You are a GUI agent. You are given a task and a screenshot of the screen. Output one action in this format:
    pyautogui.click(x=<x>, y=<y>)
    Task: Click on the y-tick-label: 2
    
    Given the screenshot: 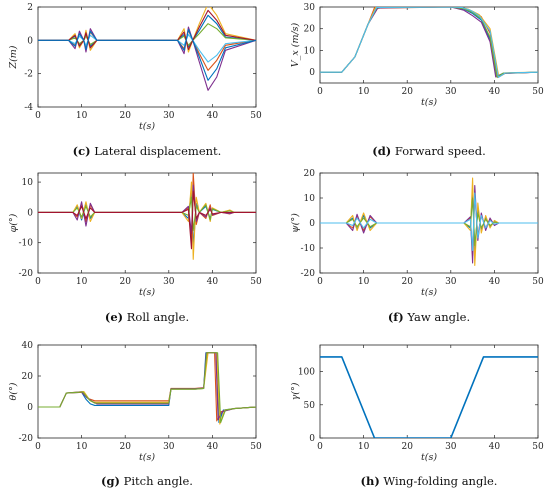 What is the action you would take?
    pyautogui.click(x=30, y=8)
    